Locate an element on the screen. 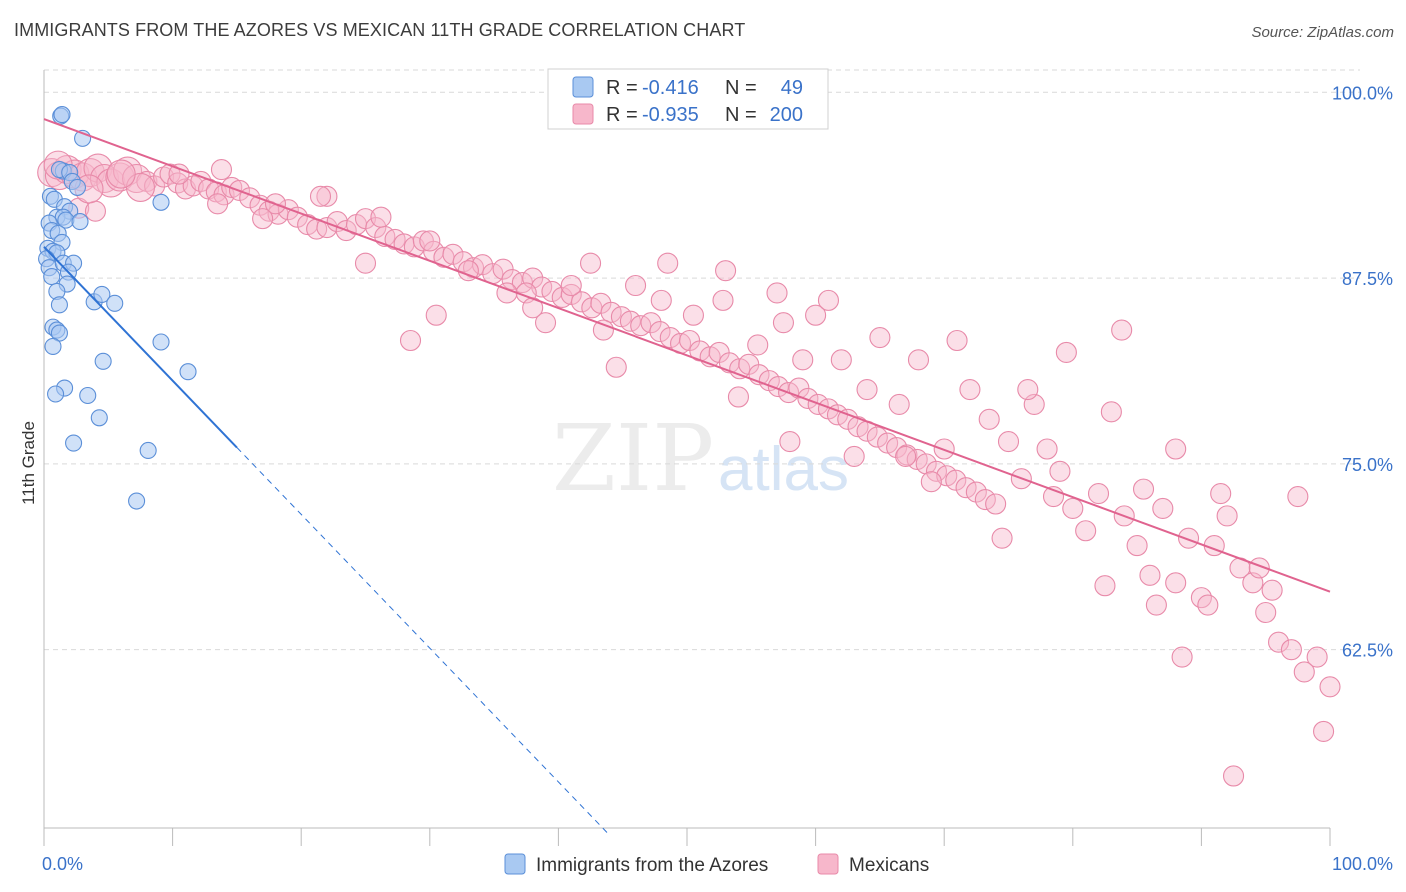 The image size is (1406, 892). legend-swatch-azores is located at coordinates (515, 864).